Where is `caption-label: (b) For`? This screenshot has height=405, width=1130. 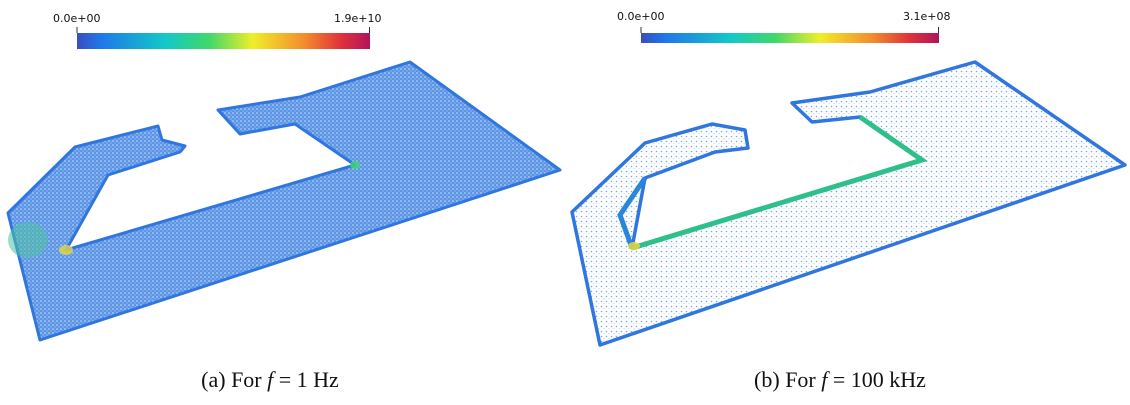 caption-label: (b) For is located at coordinates (785, 379).